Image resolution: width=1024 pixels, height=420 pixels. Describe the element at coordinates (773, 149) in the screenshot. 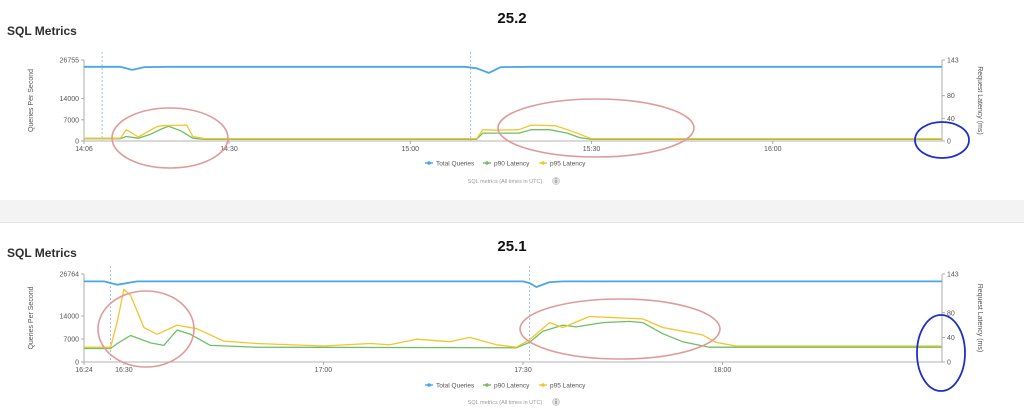

I see `x-tick-label: 16:00` at that location.